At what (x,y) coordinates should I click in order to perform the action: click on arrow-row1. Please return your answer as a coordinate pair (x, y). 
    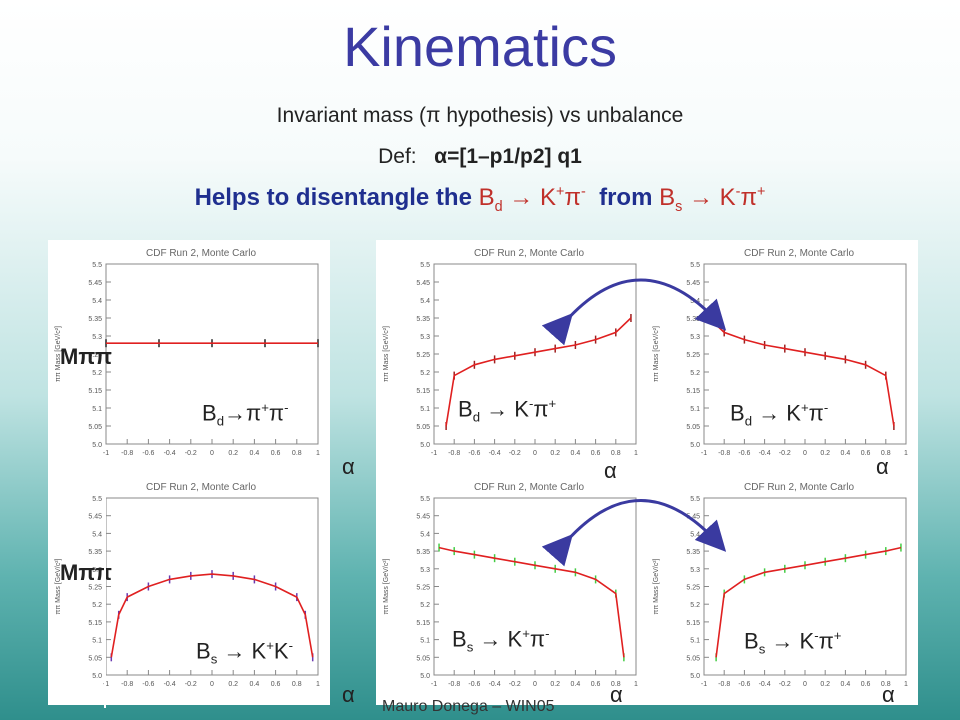
    Looking at the image, I should click on (634, 312).